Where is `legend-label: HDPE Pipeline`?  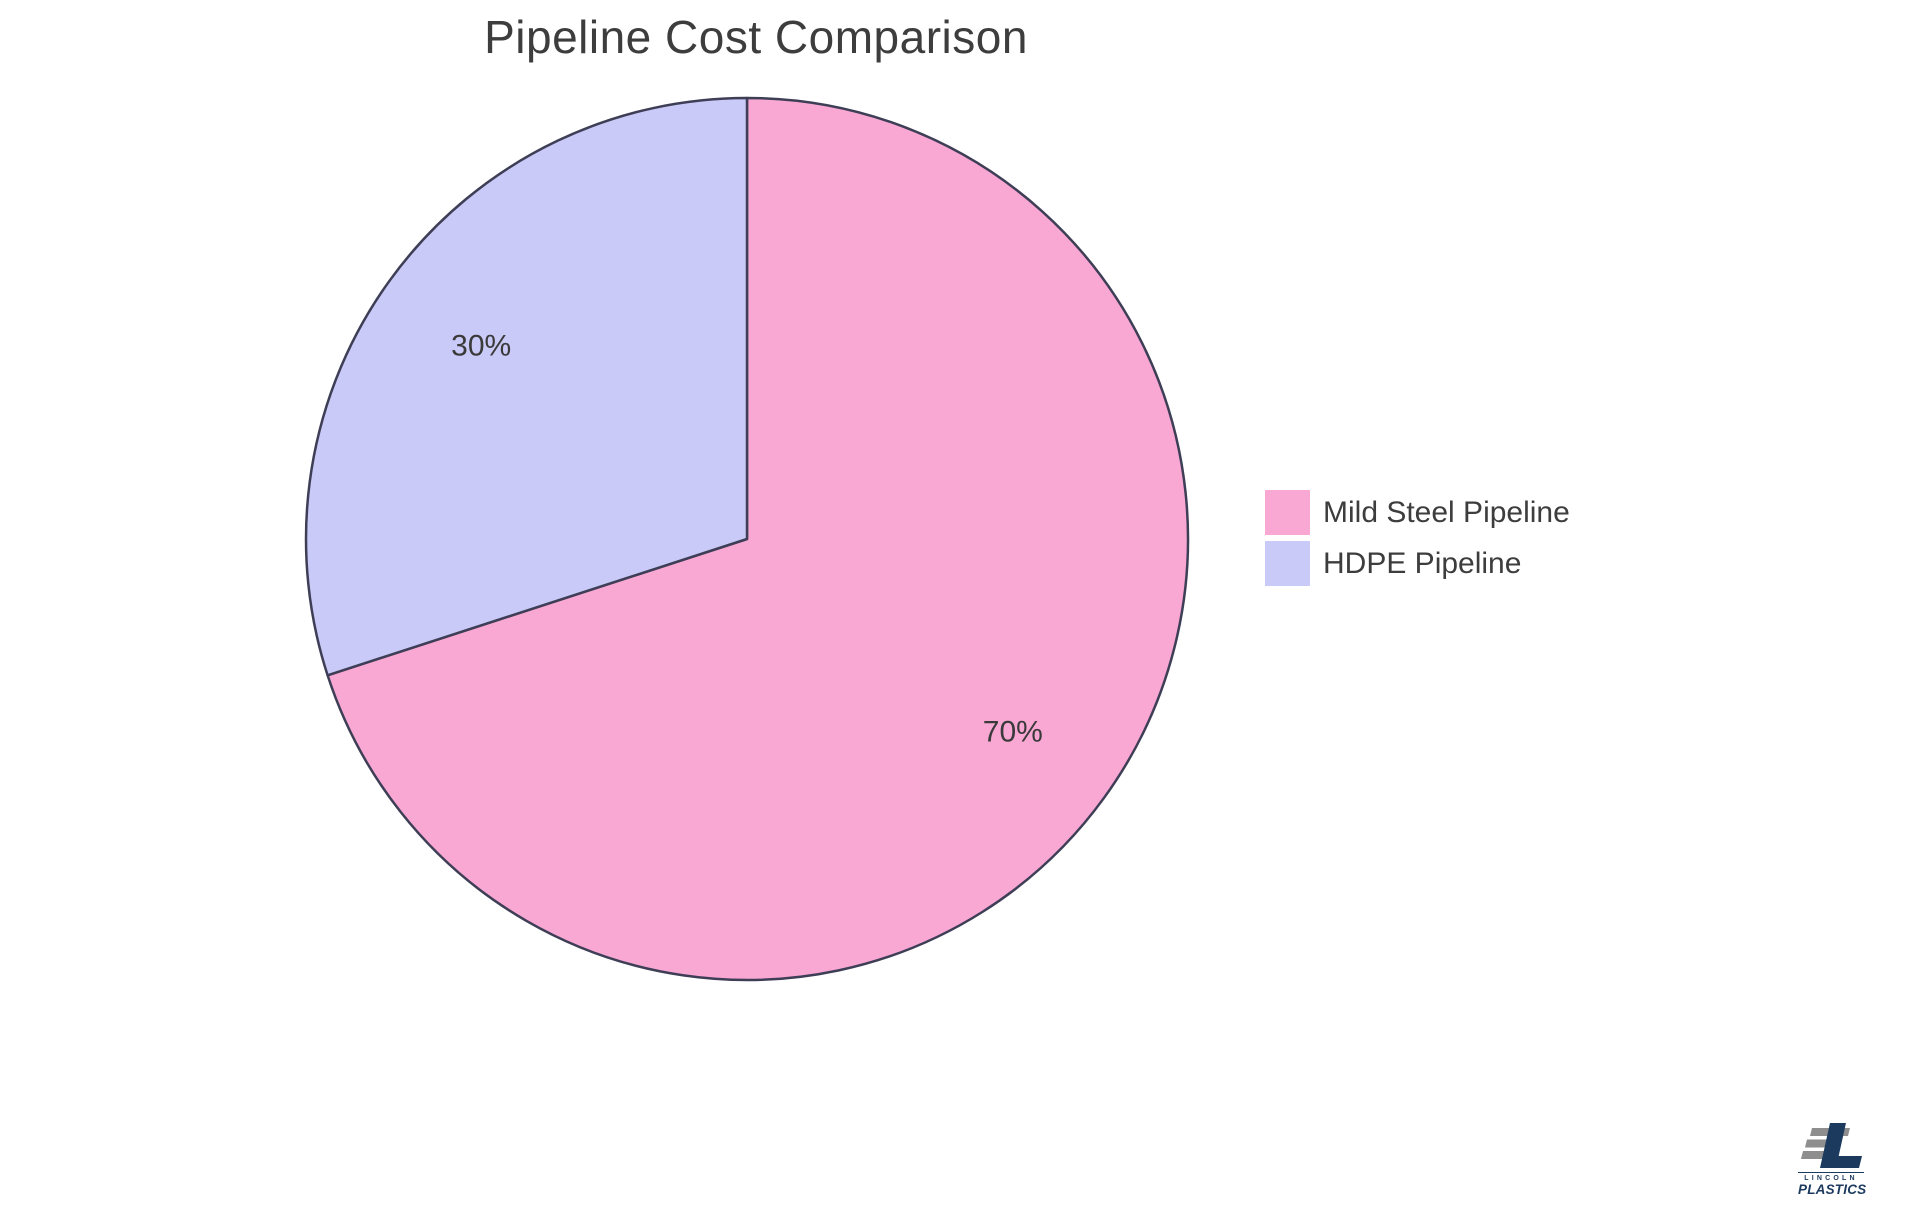
legend-label: HDPE Pipeline is located at coordinates (1422, 563).